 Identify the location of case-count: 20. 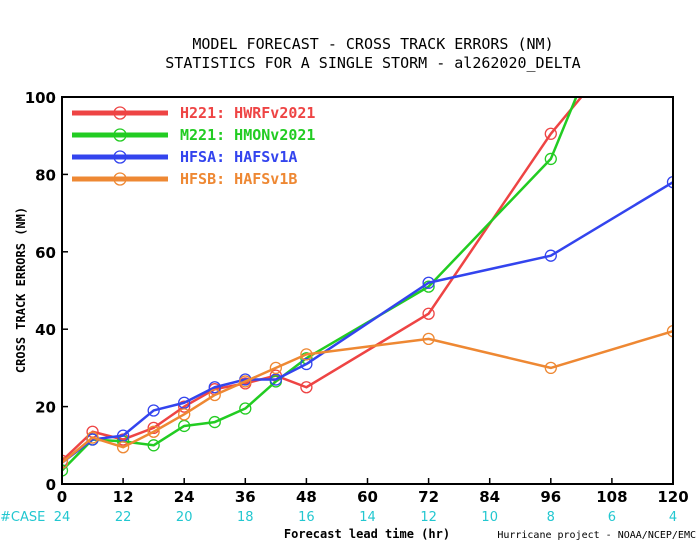
(184, 517).